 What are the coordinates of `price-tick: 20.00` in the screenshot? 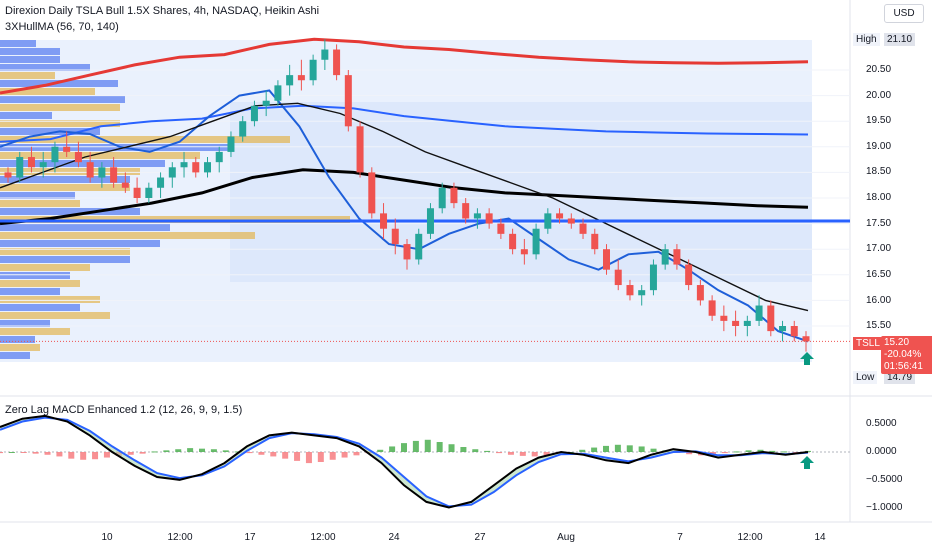 It's located at (879, 95).